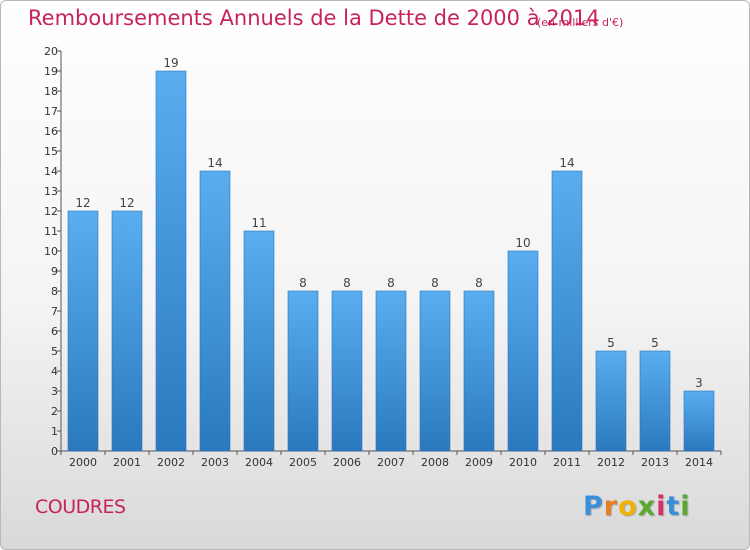 This screenshot has width=750, height=550. I want to click on bar-2000, so click(83, 331).